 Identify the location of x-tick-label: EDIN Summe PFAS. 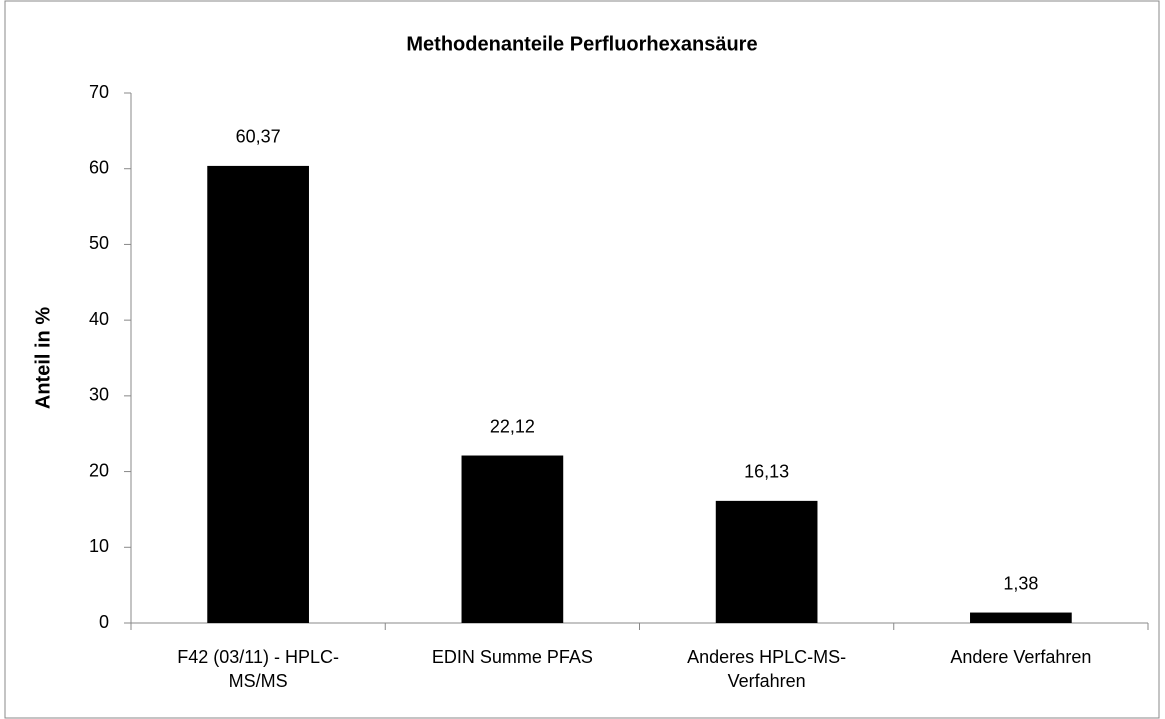
(512, 657).